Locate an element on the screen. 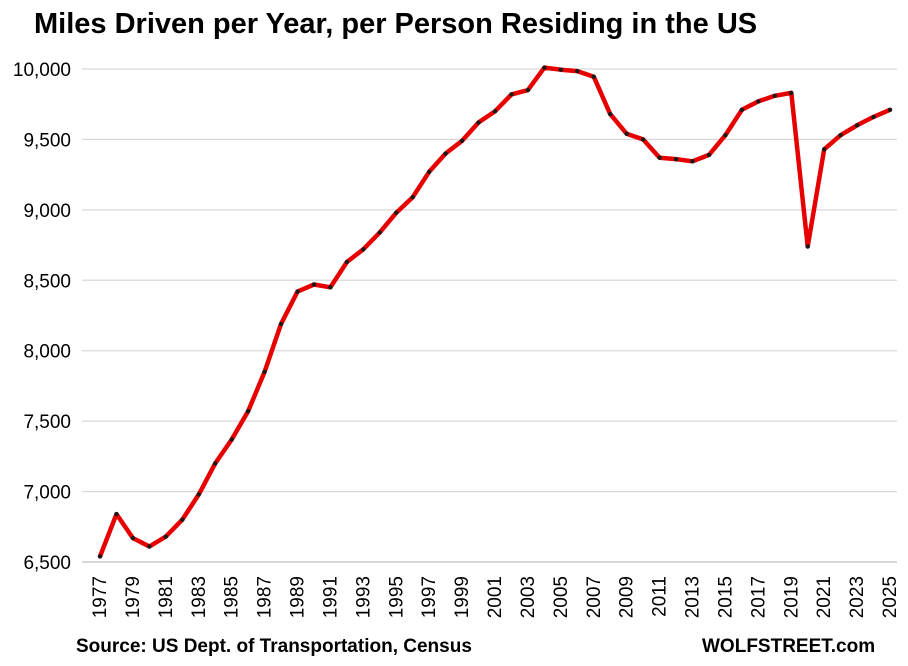 This screenshot has width=908, height=666. brand-label: WOLFSTREET.com is located at coordinates (789, 646).